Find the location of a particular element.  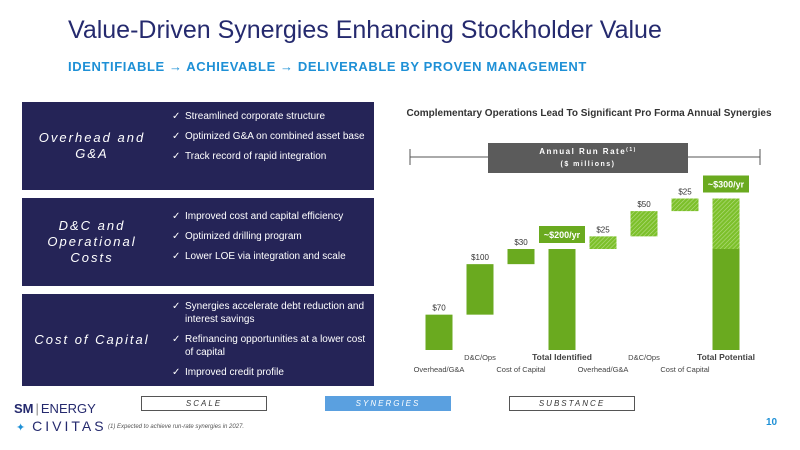

civitas-logo: ✦ CIVITAS is located at coordinates (61, 426).